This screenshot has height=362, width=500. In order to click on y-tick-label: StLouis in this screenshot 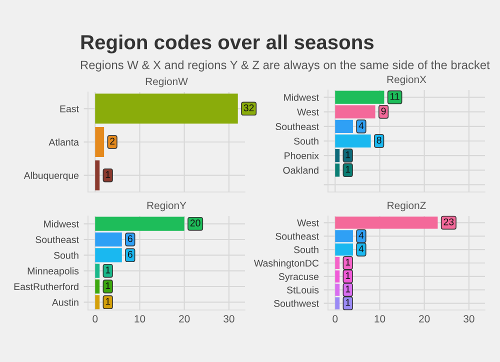, I will do `click(302, 290)`.